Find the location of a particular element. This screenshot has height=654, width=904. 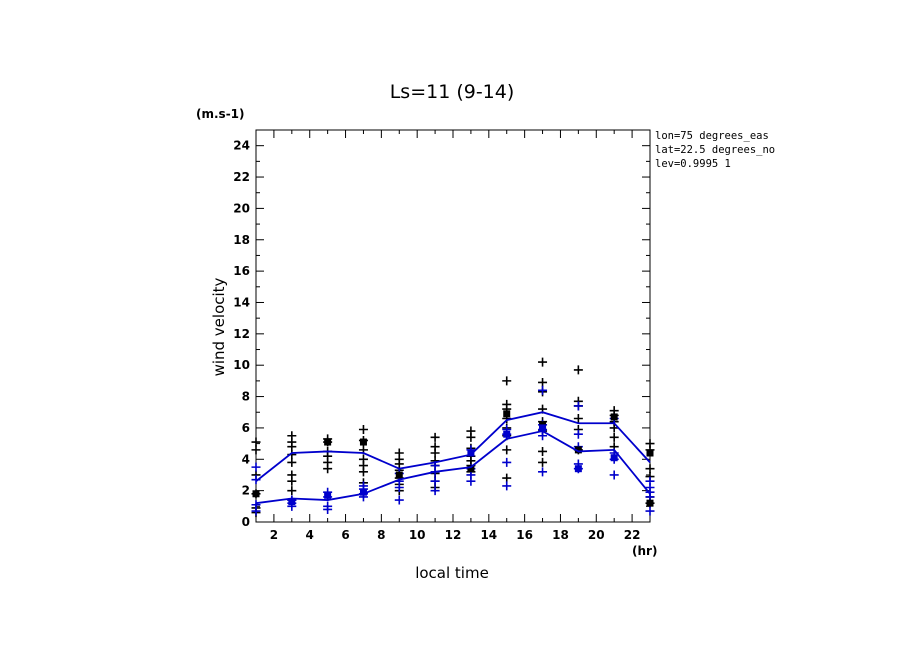

y-tick-label: 10 is located at coordinates (241, 365).